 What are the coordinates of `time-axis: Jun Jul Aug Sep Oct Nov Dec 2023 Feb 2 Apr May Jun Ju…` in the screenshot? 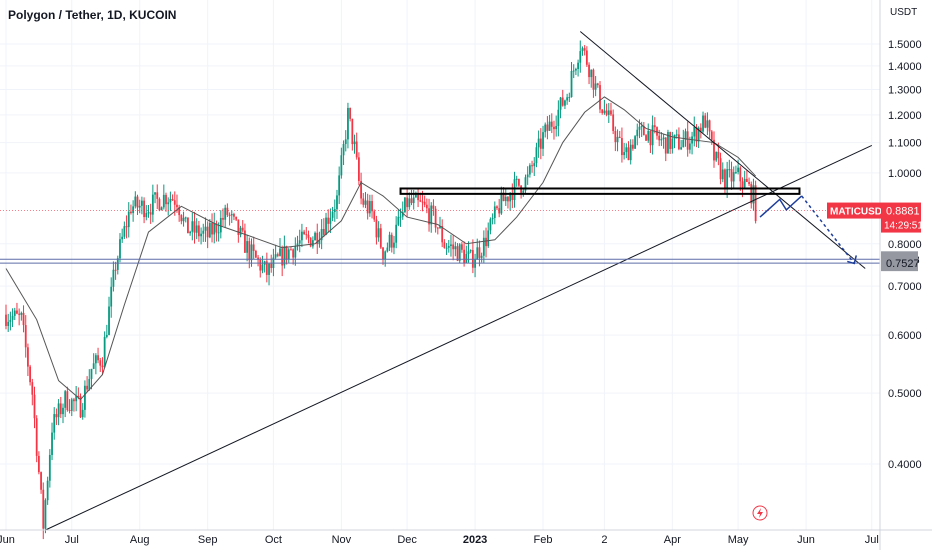 It's located at (466, 537).